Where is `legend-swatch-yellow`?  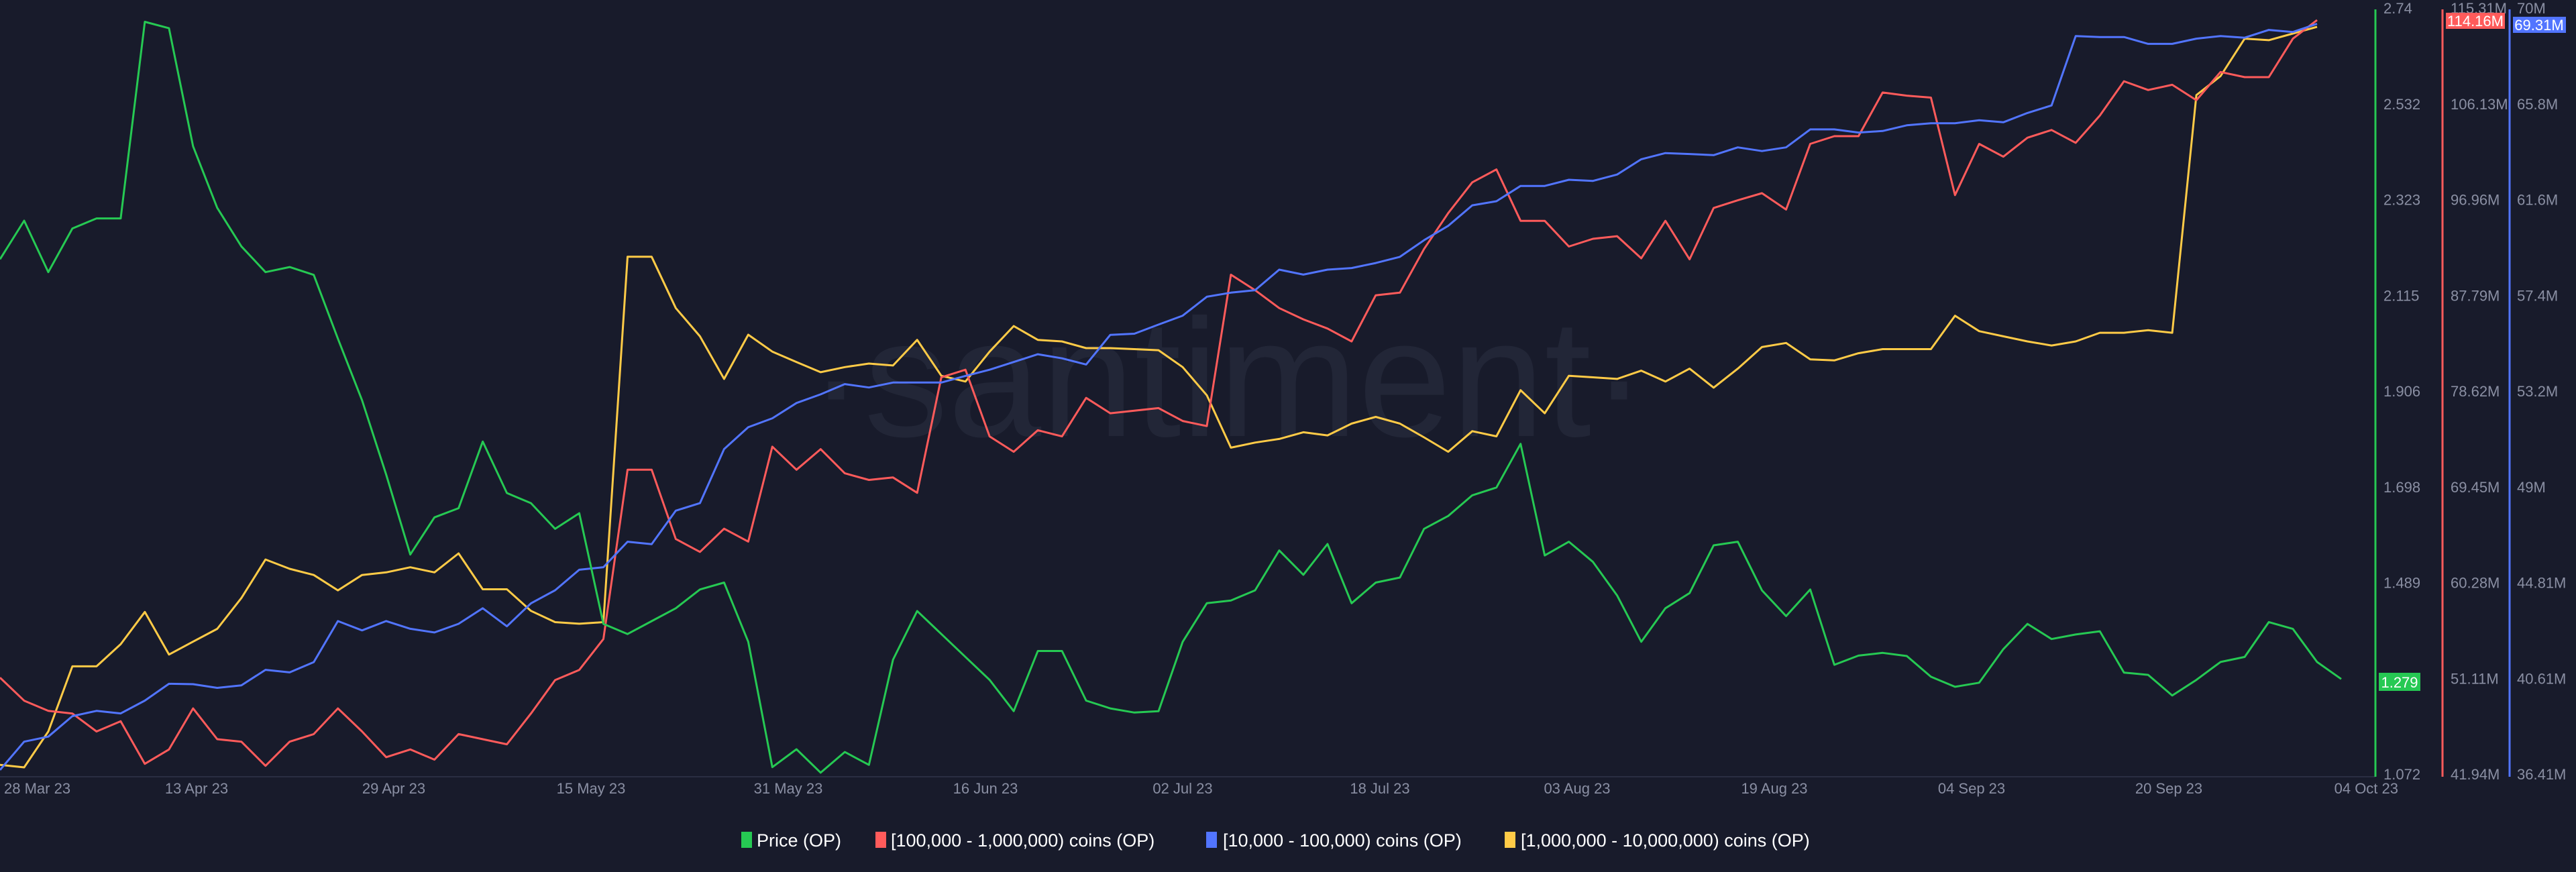 legend-swatch-yellow is located at coordinates (1510, 840).